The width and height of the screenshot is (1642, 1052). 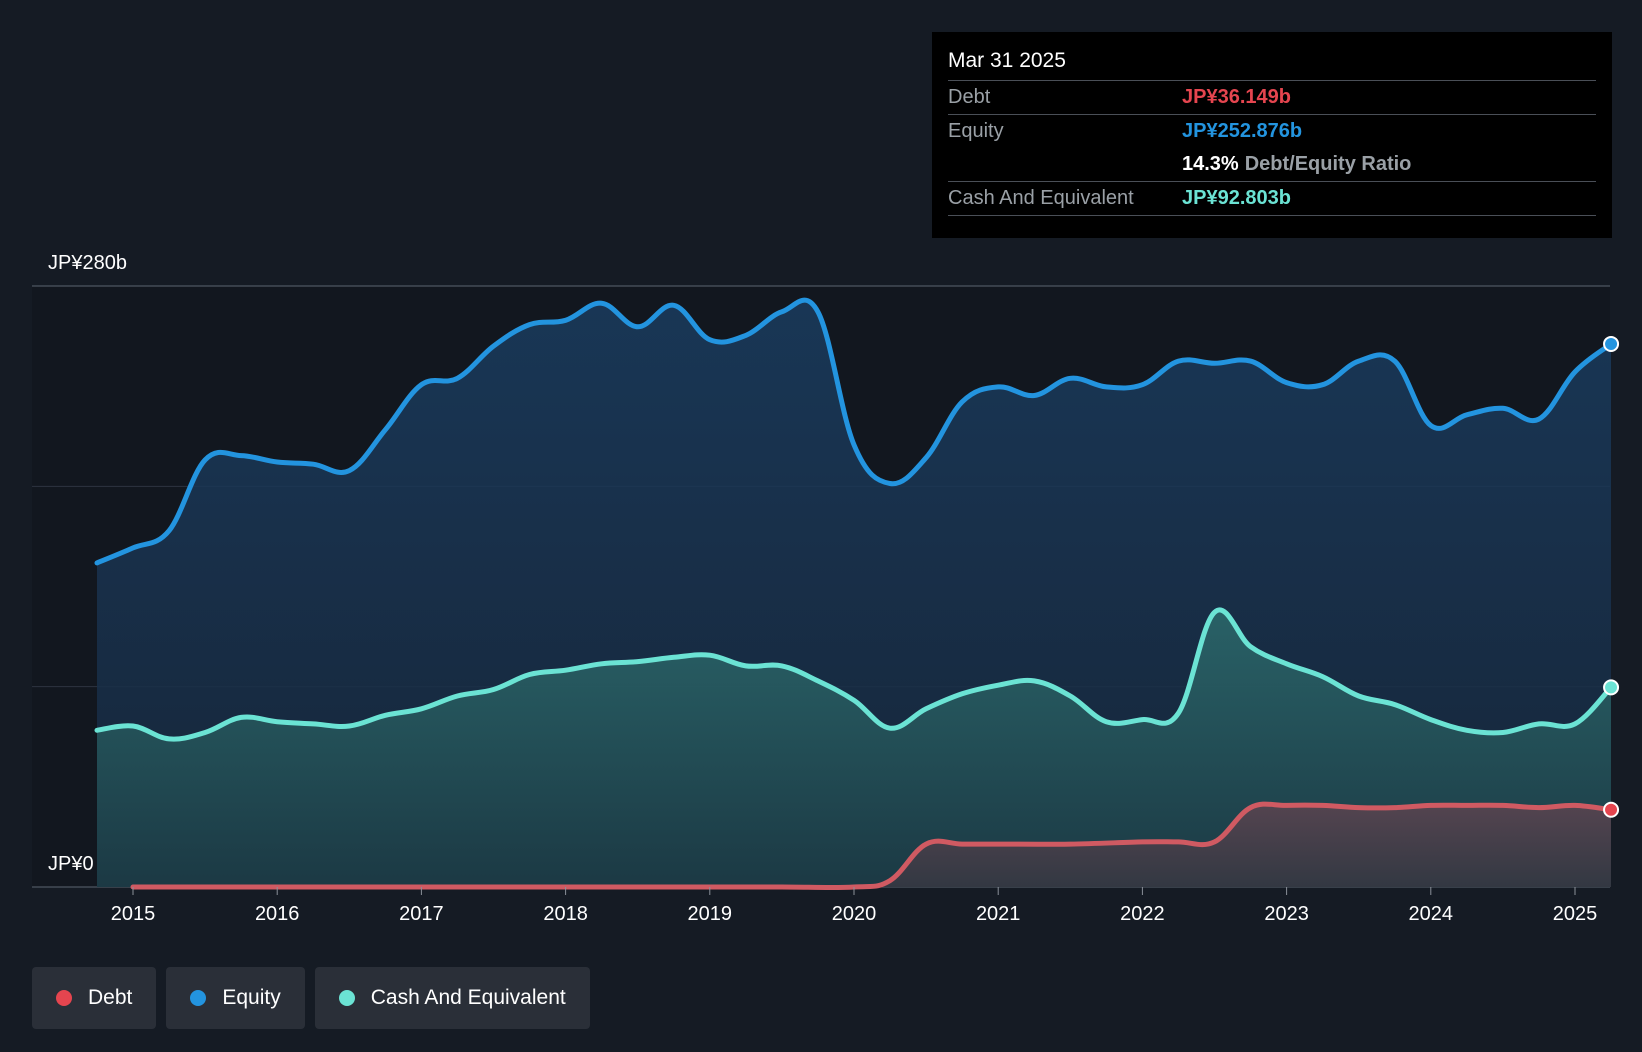 I want to click on tooltip-ratio-value: 14.3%, so click(x=1210, y=164).